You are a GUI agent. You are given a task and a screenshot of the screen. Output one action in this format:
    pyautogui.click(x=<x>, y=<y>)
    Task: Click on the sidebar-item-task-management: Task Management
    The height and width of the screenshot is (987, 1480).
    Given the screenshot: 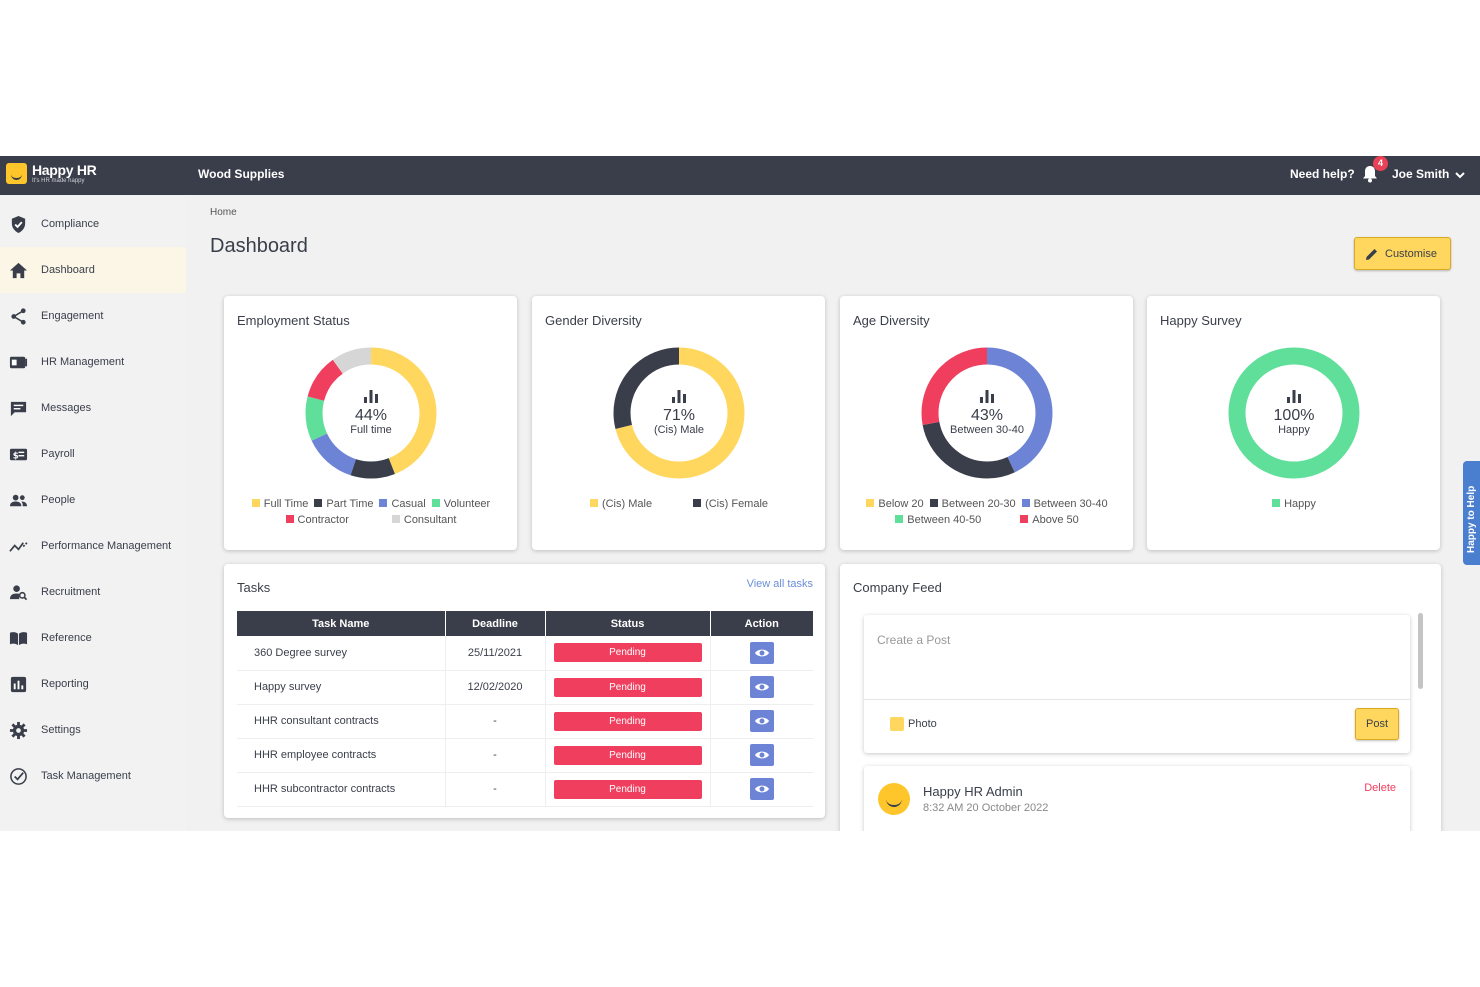 What is the action you would take?
    pyautogui.click(x=93, y=776)
    